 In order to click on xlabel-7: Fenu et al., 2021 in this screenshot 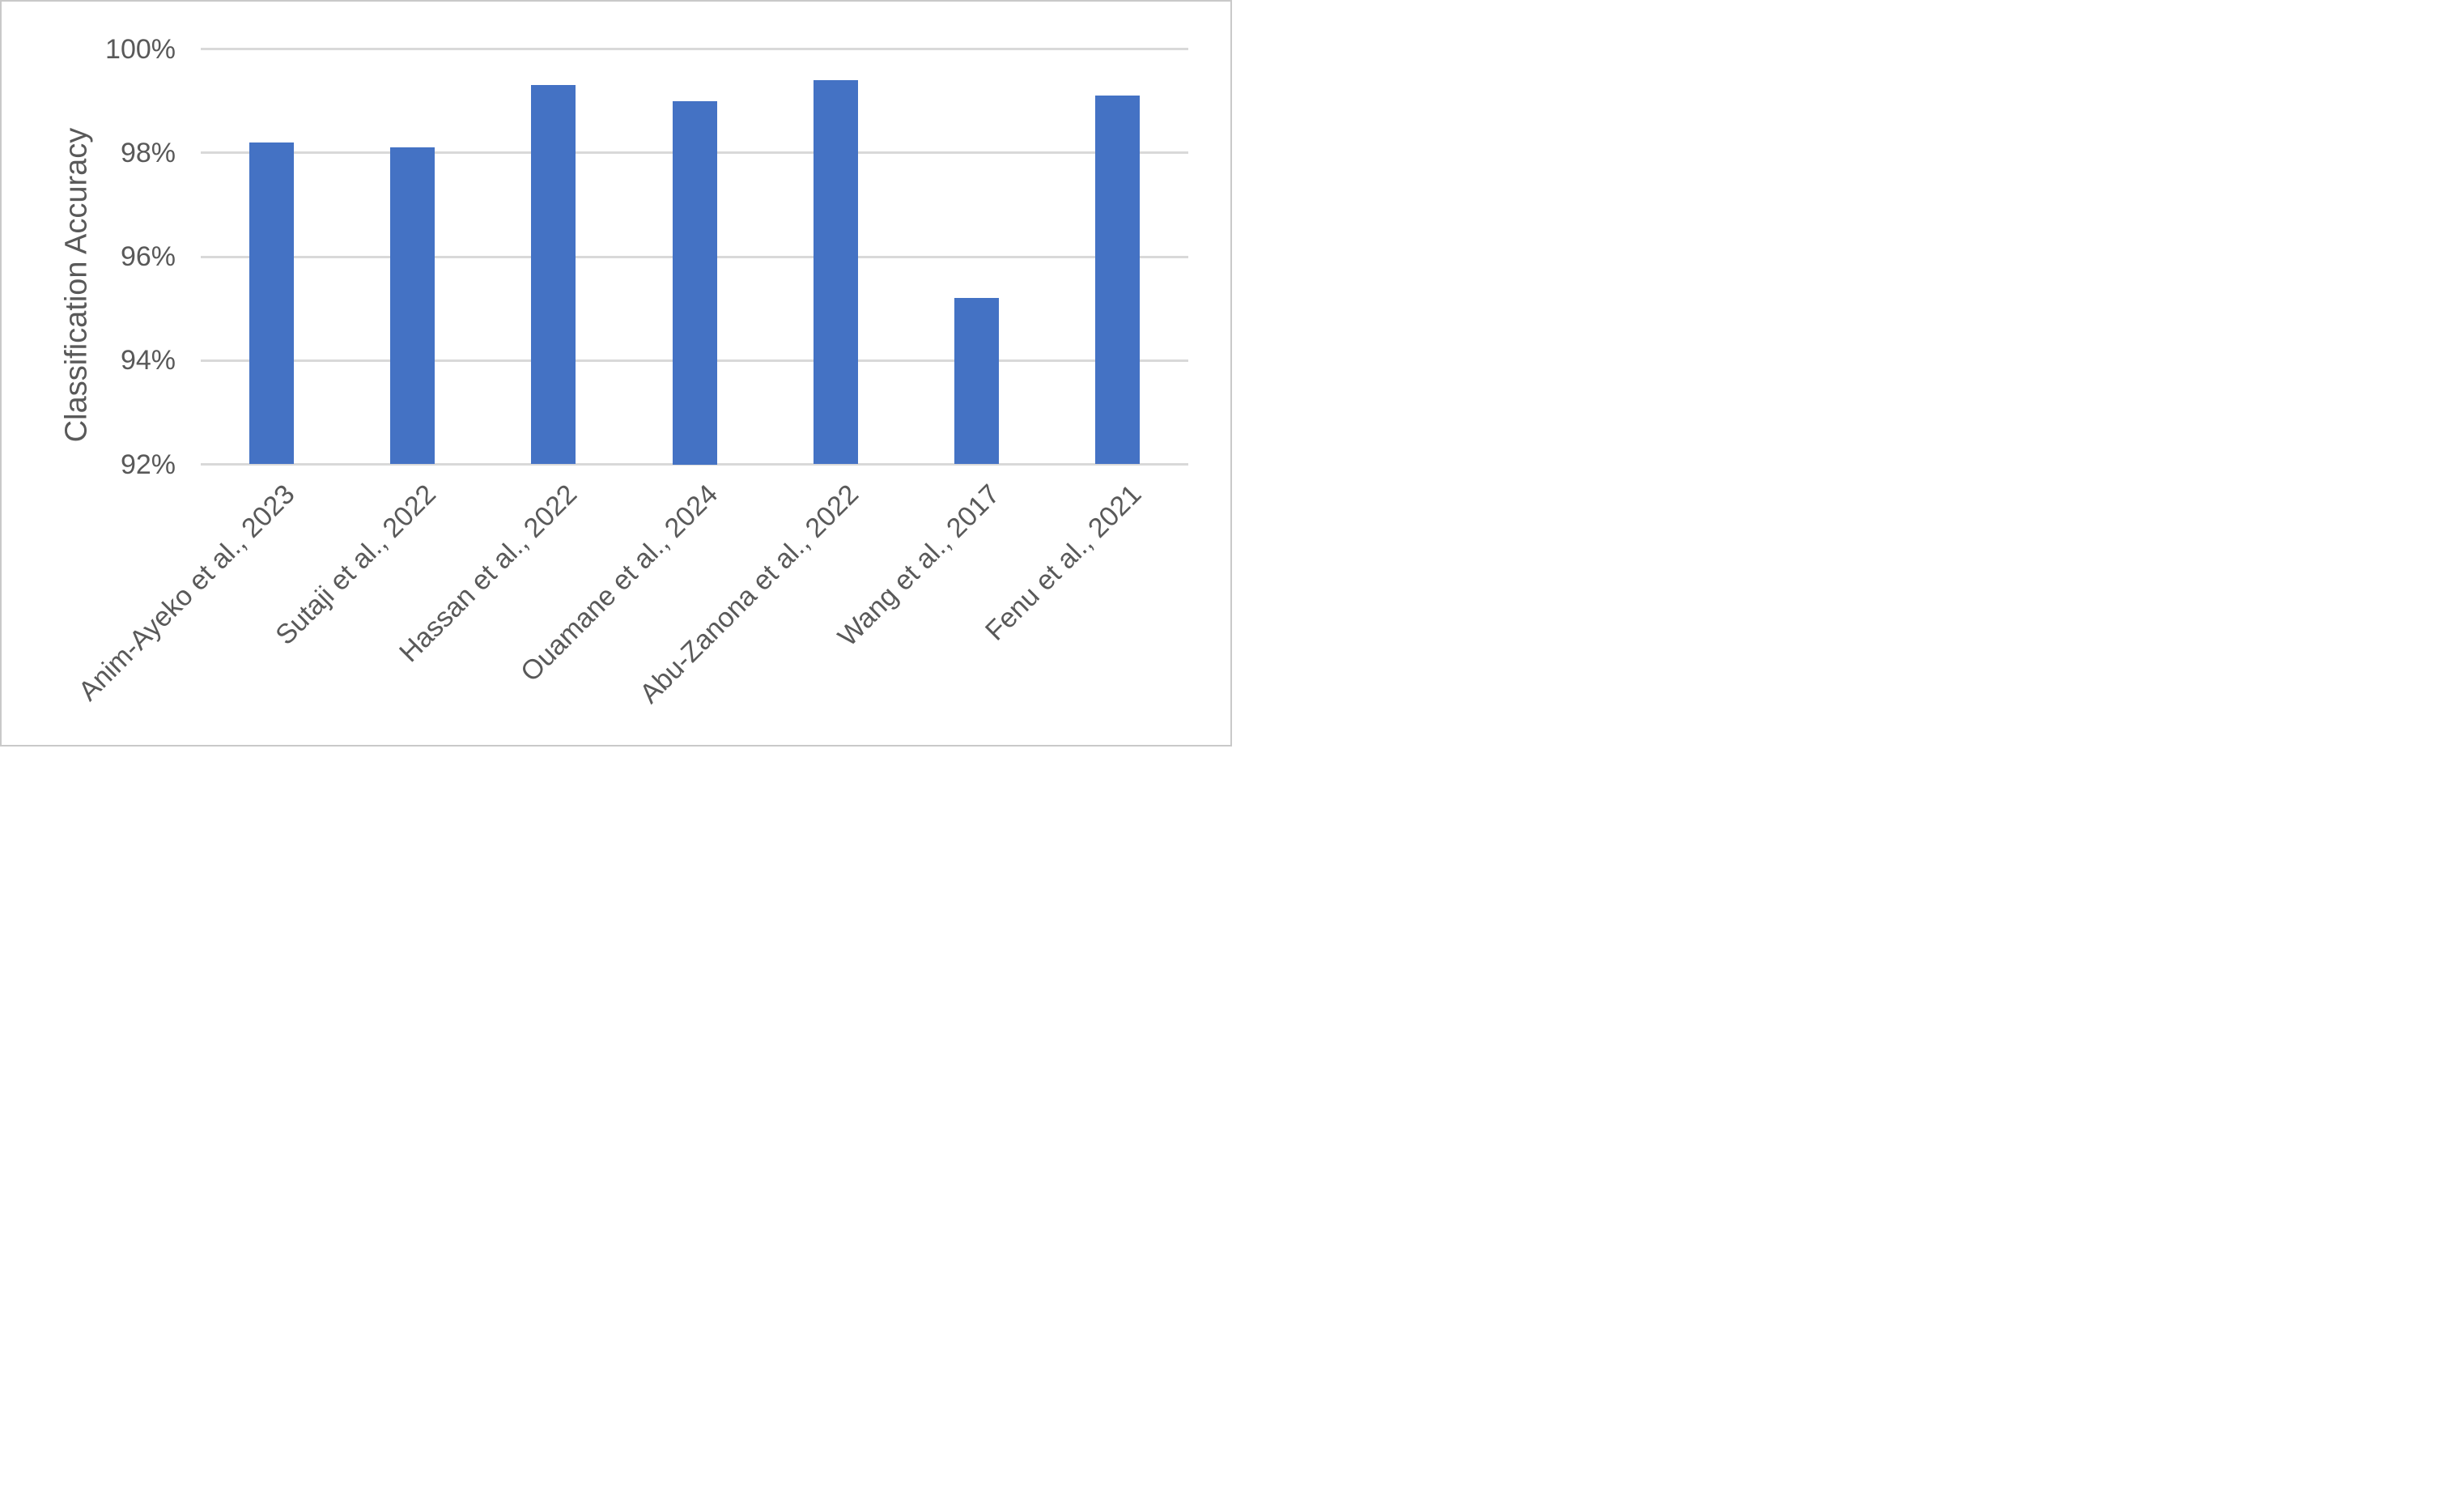, I will do `click(1063, 563)`.